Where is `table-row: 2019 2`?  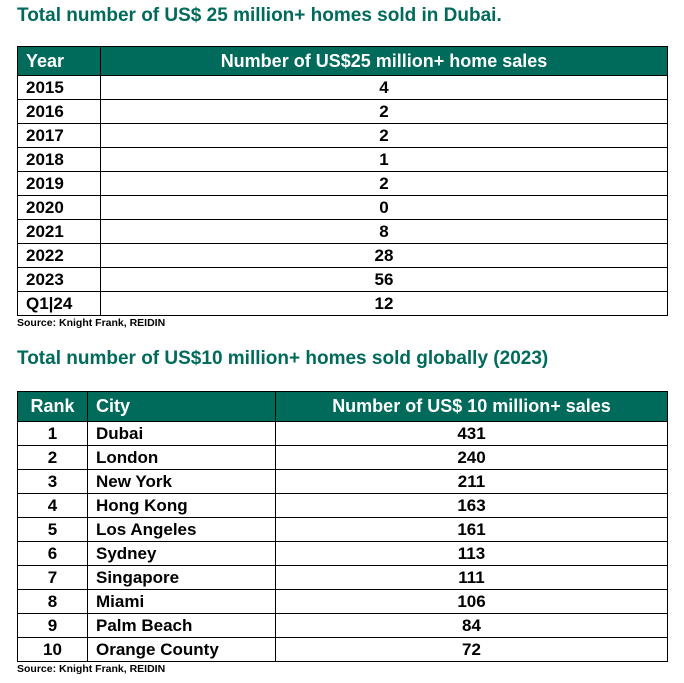
table-row: 2019 2 is located at coordinates (342, 183).